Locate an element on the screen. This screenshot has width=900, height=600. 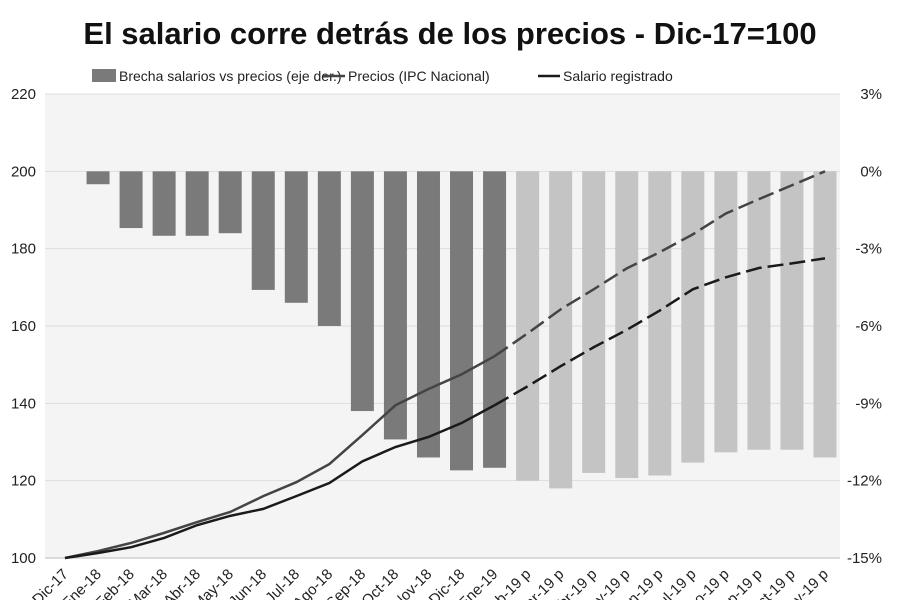
left-tick-label: 100 is located at coordinates (23, 558).